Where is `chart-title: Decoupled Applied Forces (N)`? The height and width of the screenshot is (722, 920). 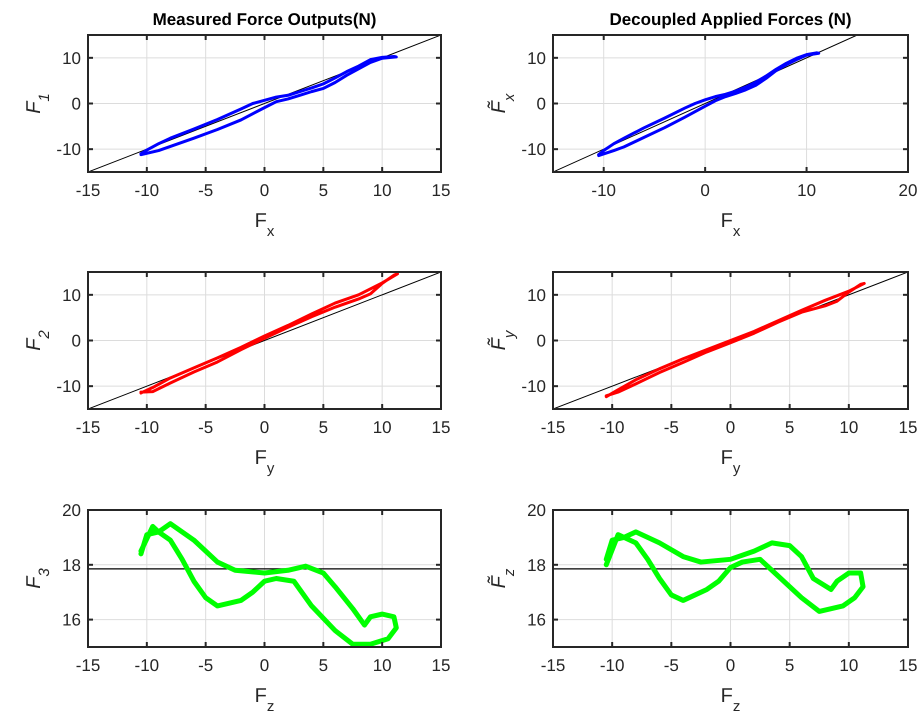
chart-title: Decoupled Applied Forces (N) is located at coordinates (730, 19).